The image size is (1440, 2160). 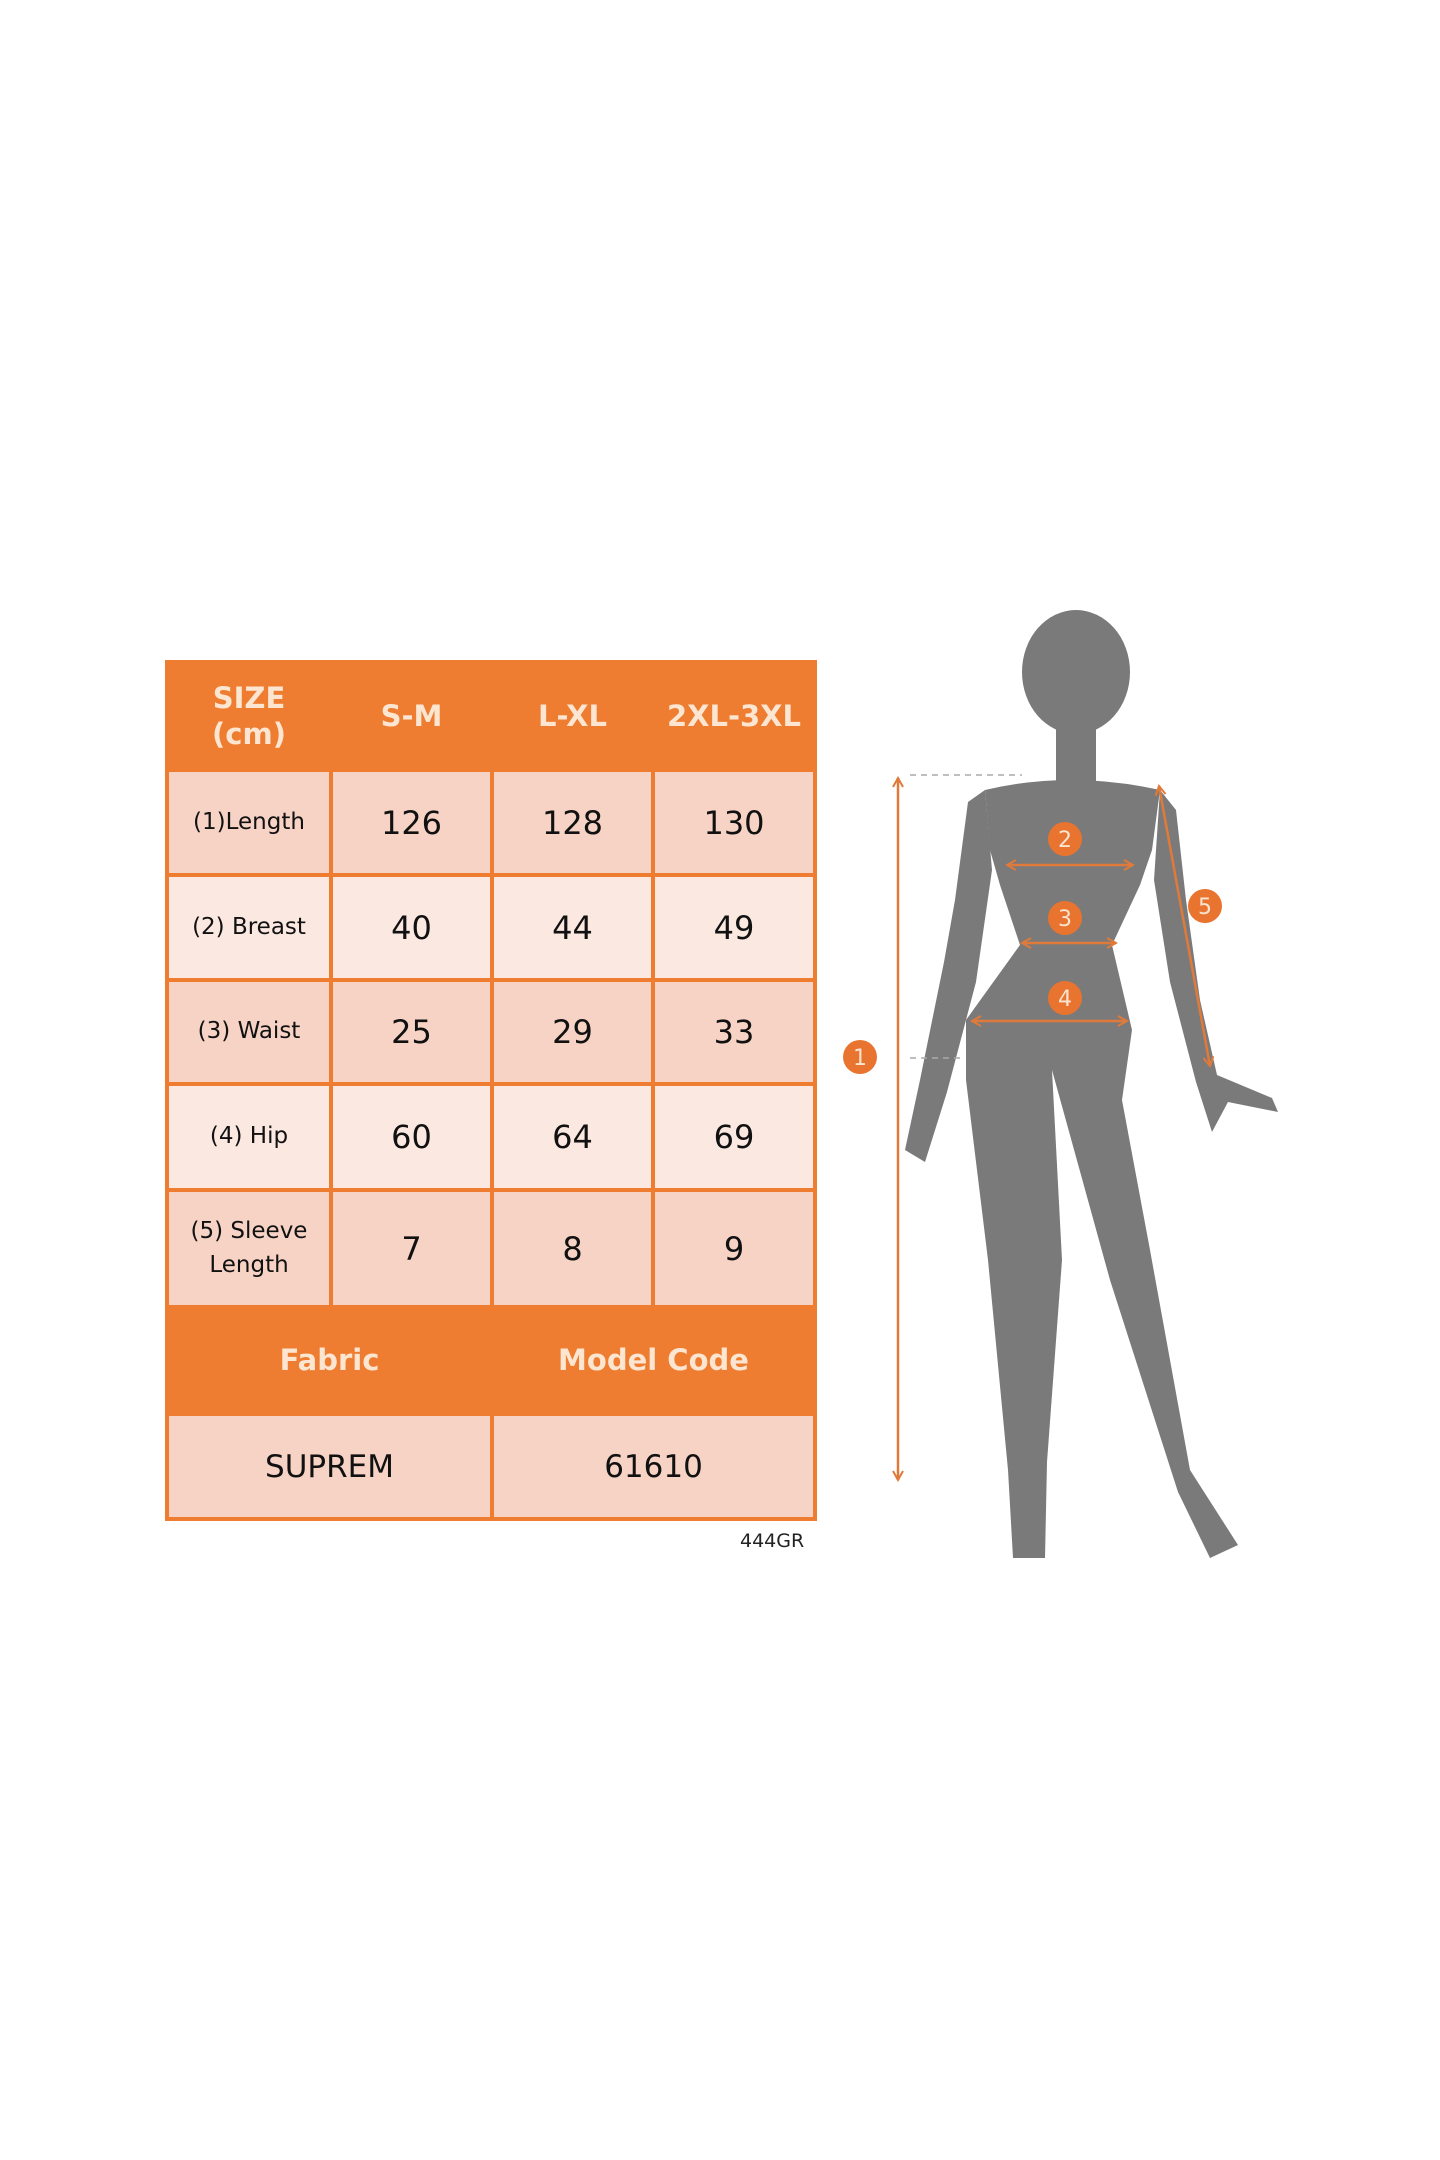 I want to click on table-row: (3) Waist 25 29 33, so click(x=491, y=1032).